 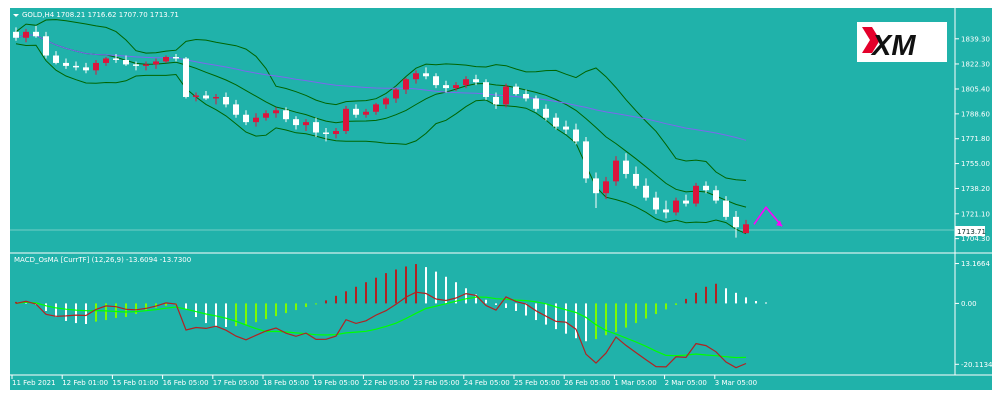 What do you see at coordinates (975, 139) in the screenshot?
I see `price-tick-label: 1771.80` at bounding box center [975, 139].